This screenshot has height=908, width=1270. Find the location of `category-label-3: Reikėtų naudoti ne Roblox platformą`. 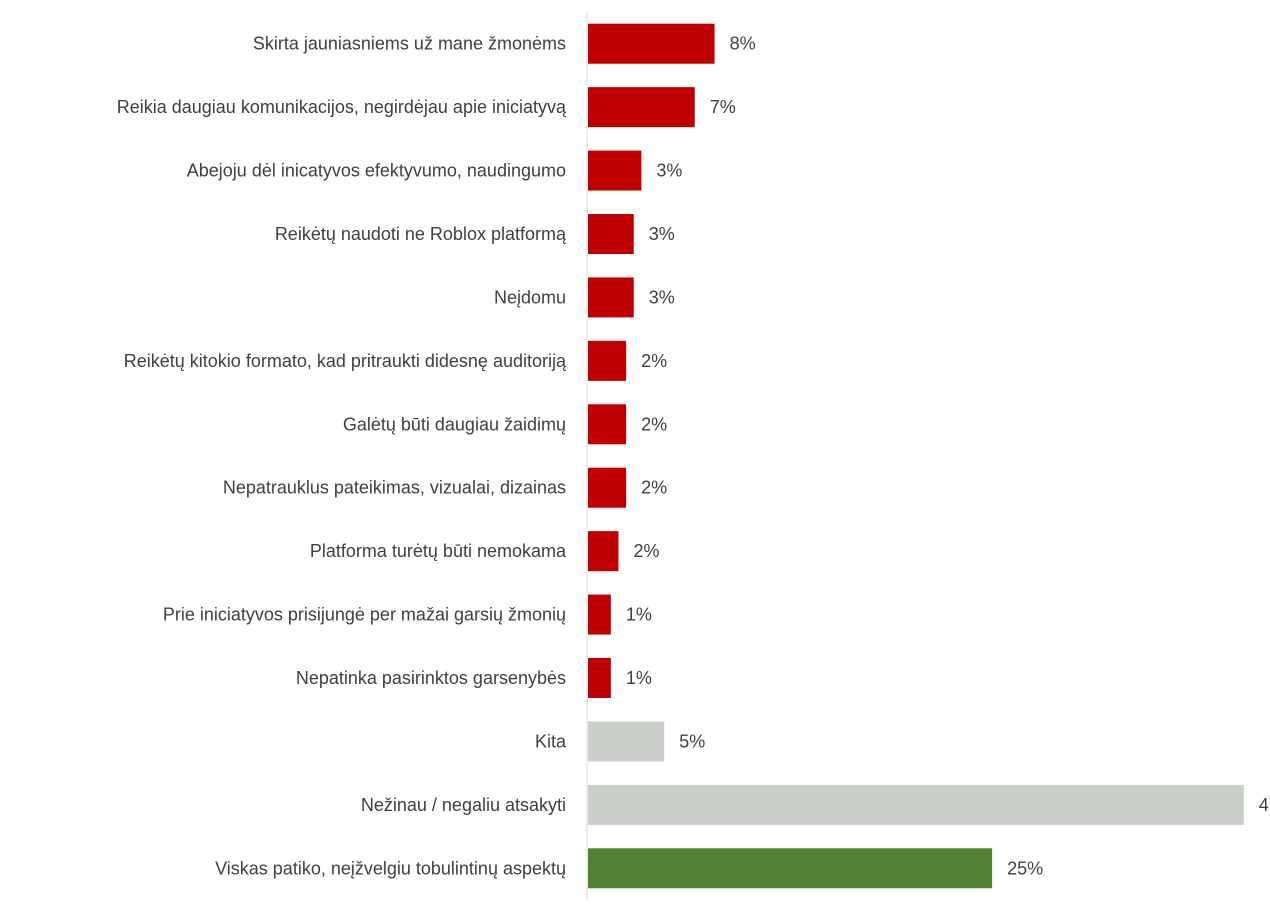

category-label-3: Reikėtų naudoti ne Roblox platformą is located at coordinates (421, 234).